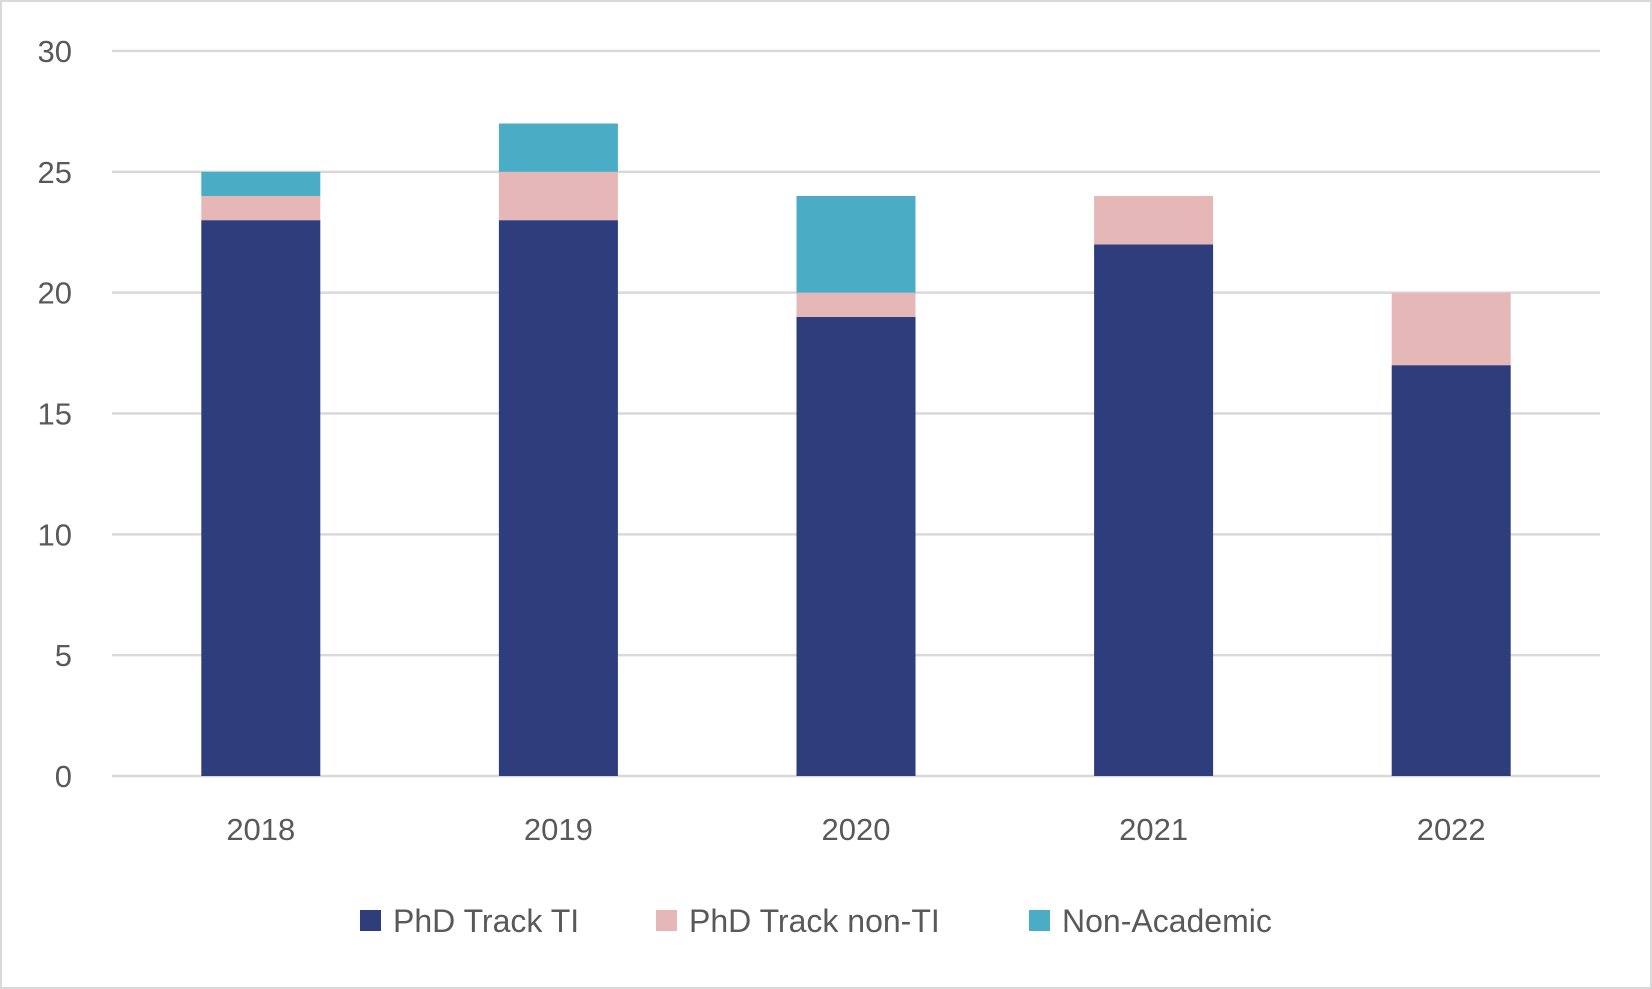 This screenshot has height=989, width=1652. Describe the element at coordinates (55, 534) in the screenshot. I see `y-tick-label: 10` at that location.